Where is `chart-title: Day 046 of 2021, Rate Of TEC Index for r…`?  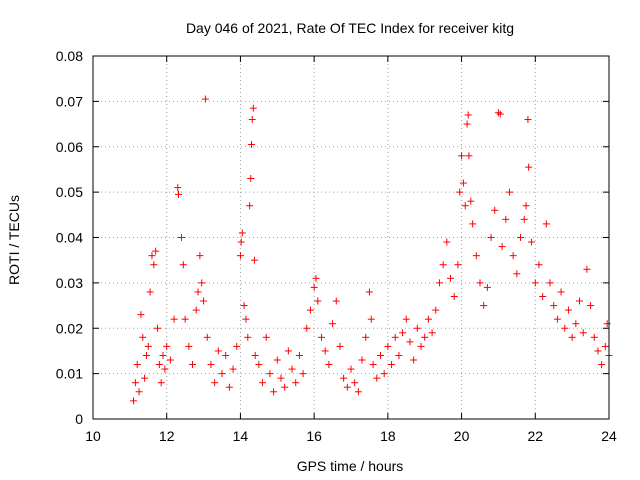 chart-title: Day 046 of 2021, Rate Of TEC Index for r… is located at coordinates (350, 28).